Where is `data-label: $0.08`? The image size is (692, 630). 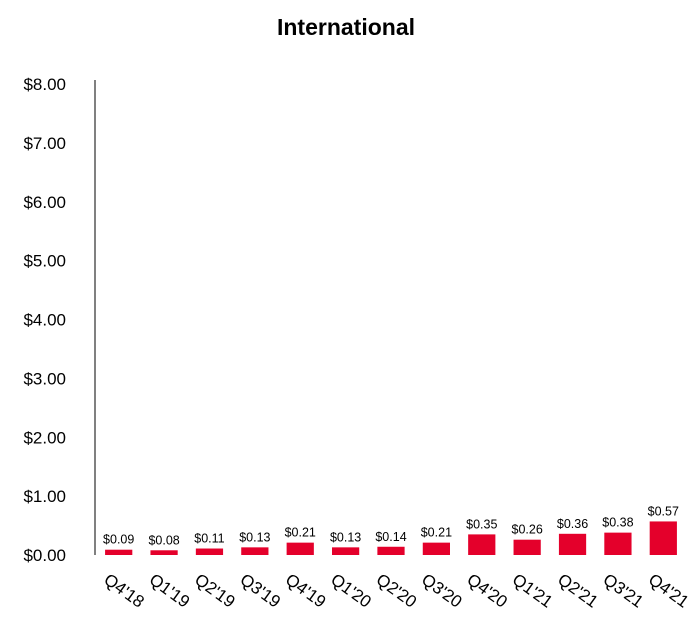
data-label: $0.08 is located at coordinates (163, 540).